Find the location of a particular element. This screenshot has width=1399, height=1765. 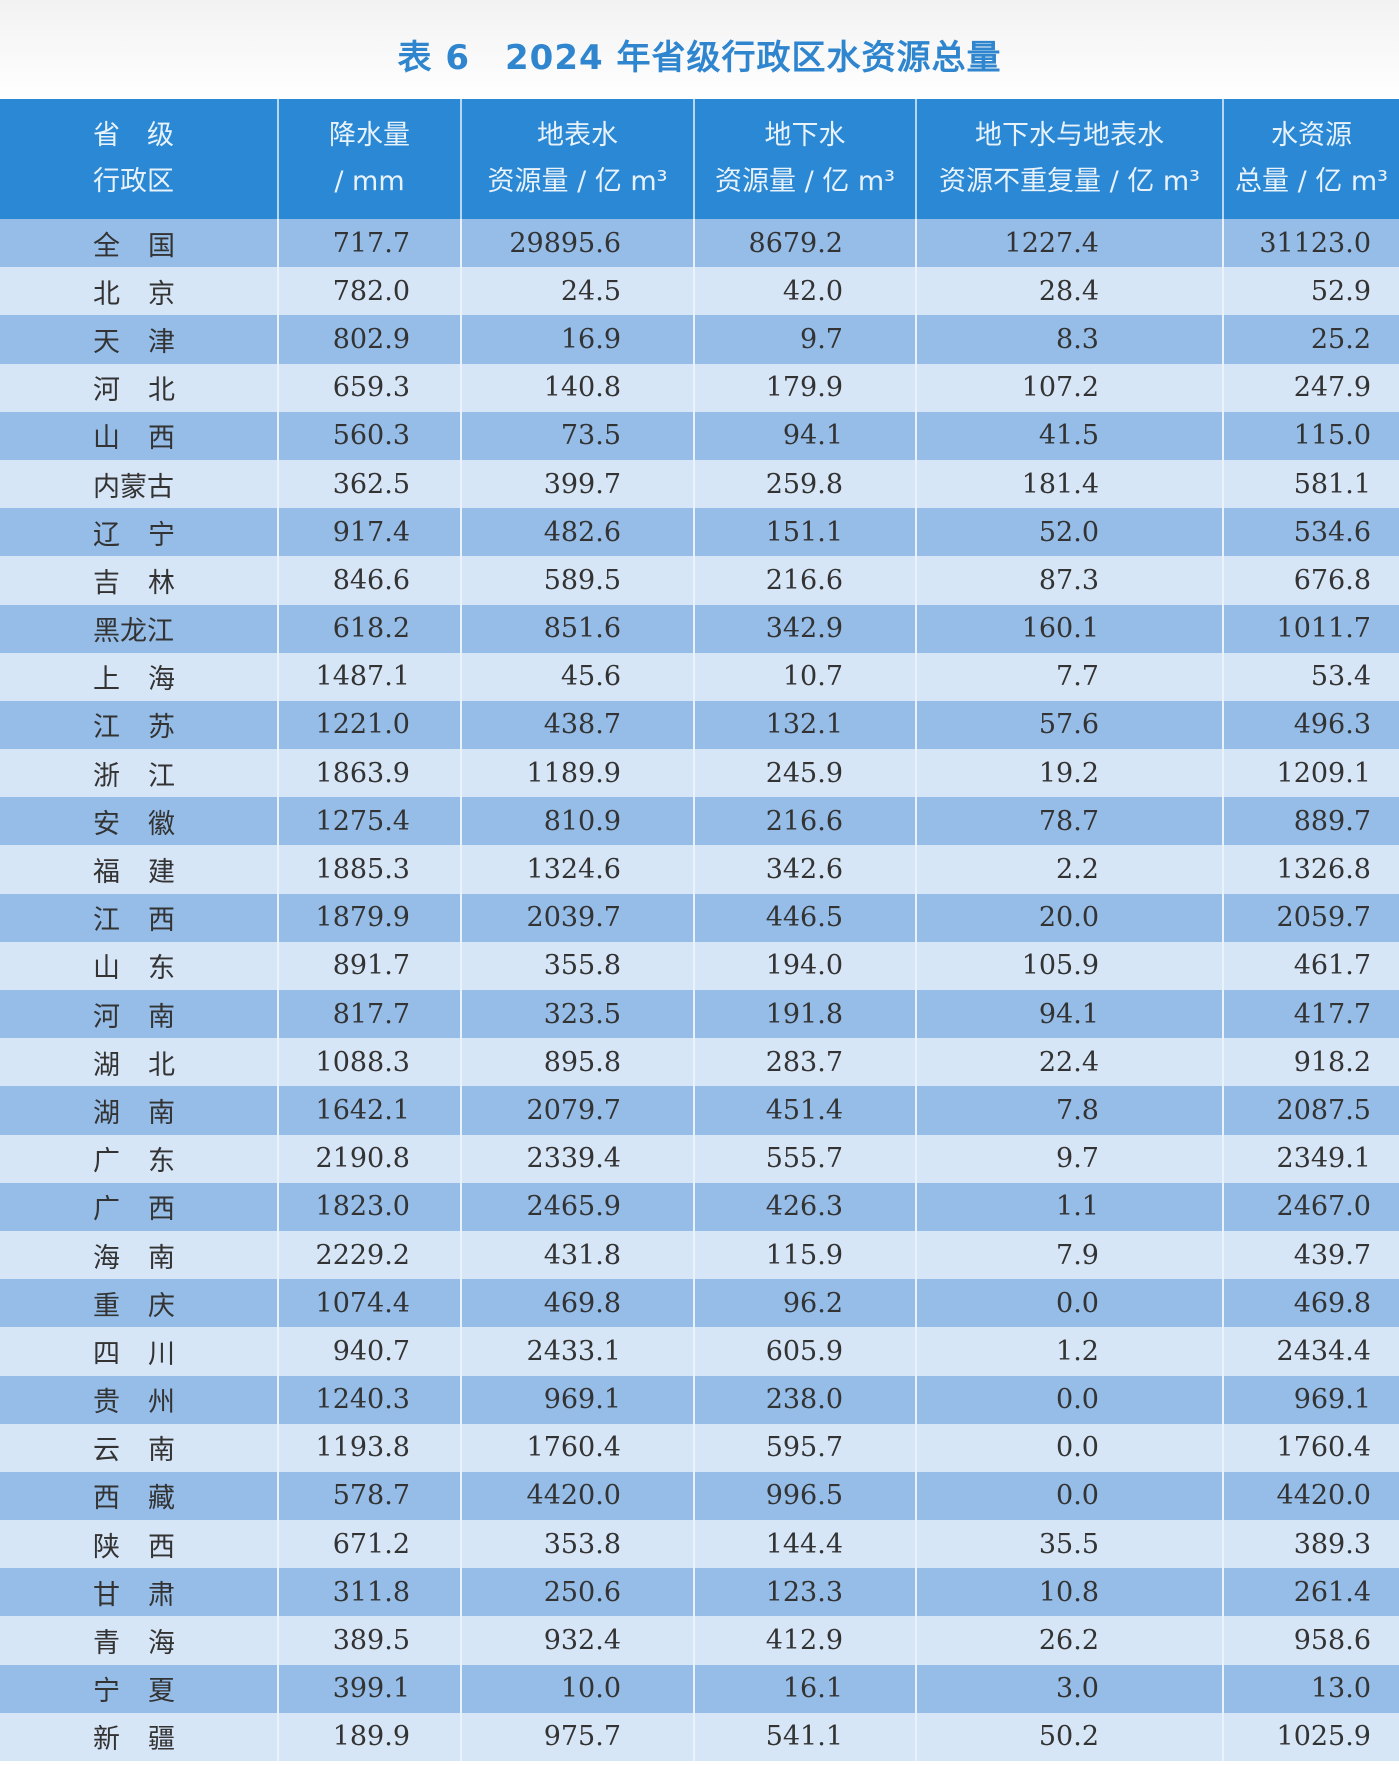

cell-region-name: 山西 is located at coordinates (139, 435).